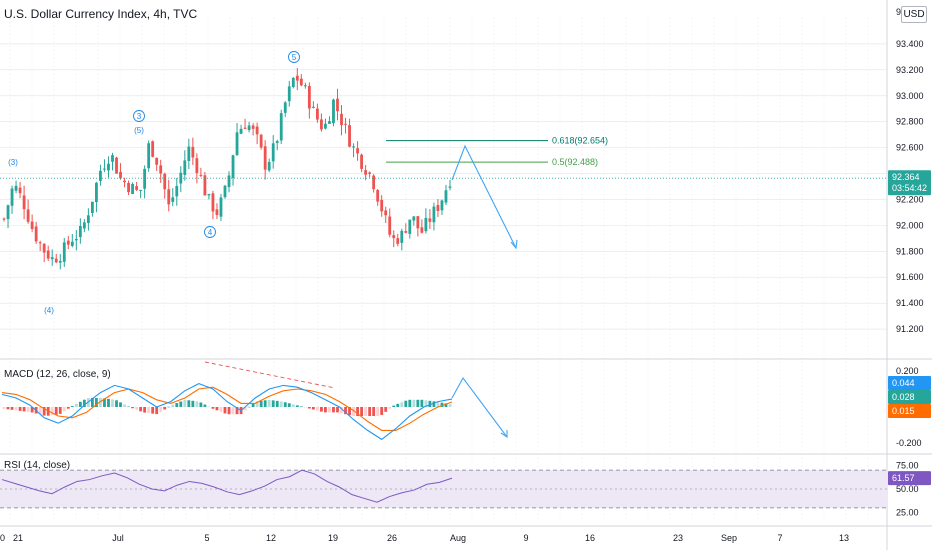 Image resolution: width=932 pixels, height=550 pixels. I want to click on currency-button: USD, so click(914, 14).